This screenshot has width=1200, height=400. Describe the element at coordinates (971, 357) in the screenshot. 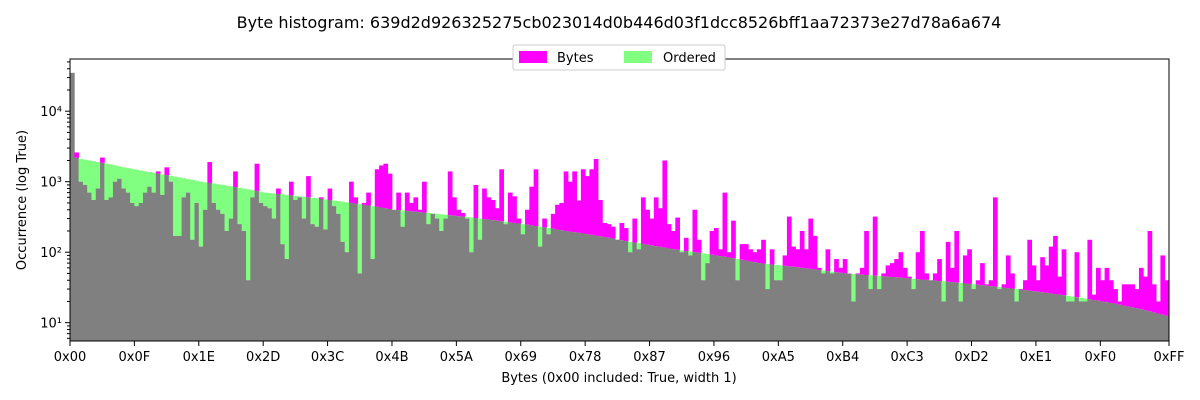

I see `x-tick-label: 0xD2` at that location.